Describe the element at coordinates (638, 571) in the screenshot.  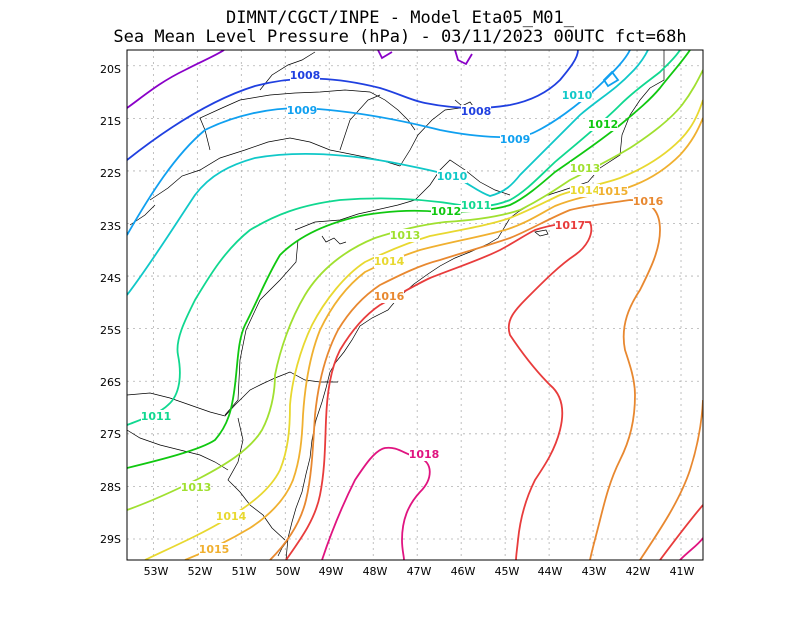
I see `lon-tick-label: 42W` at that location.